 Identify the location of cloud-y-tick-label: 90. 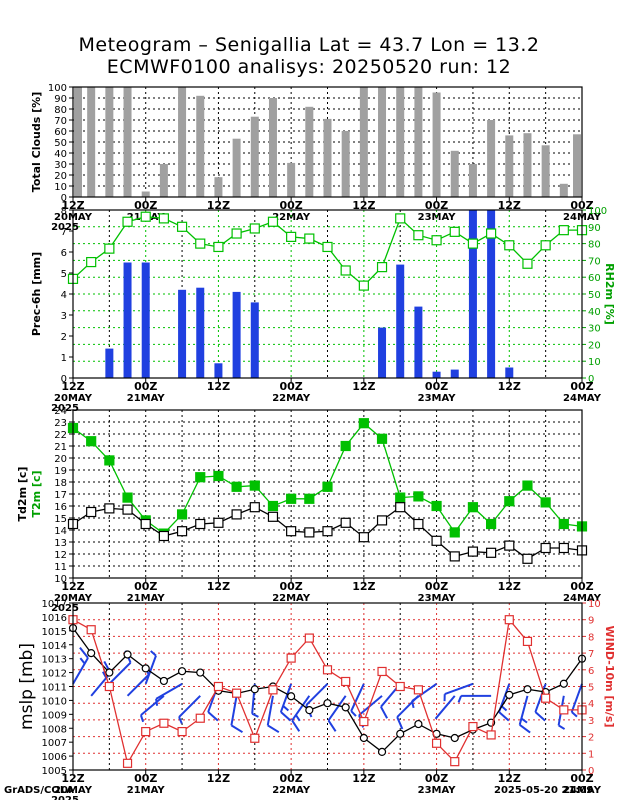
(60, 99).